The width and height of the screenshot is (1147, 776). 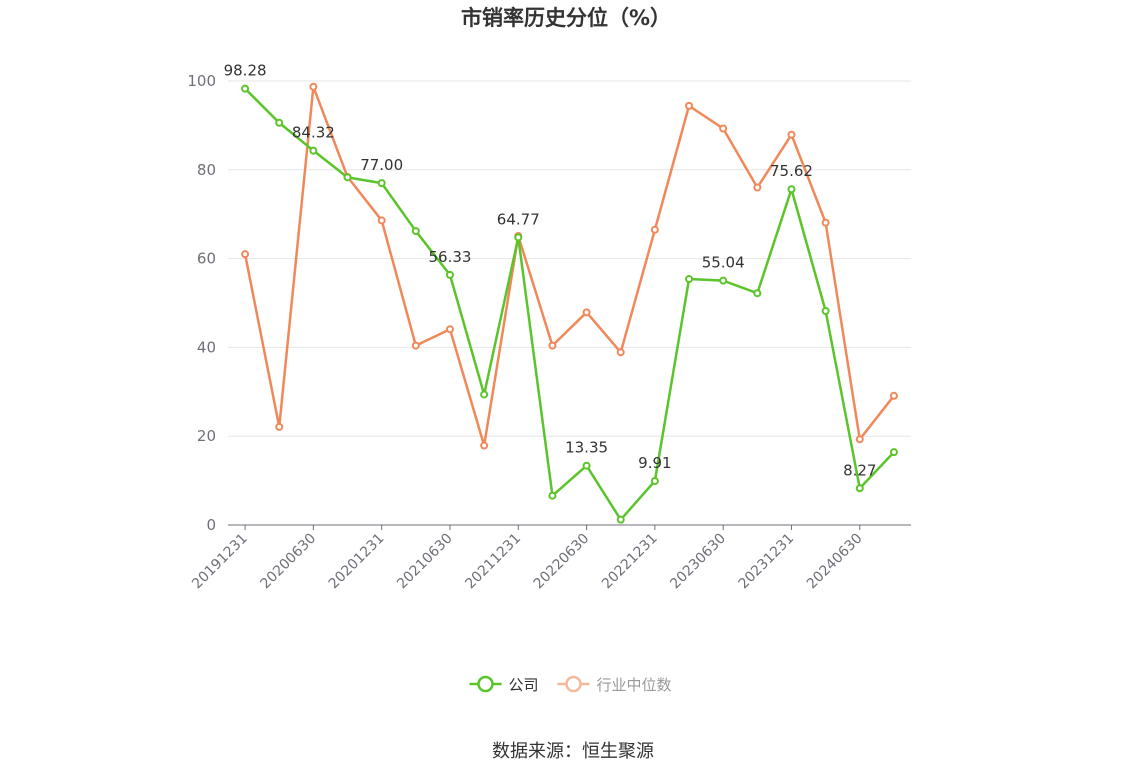 What do you see at coordinates (449, 257) in the screenshot?
I see `data-label: 56.33` at bounding box center [449, 257].